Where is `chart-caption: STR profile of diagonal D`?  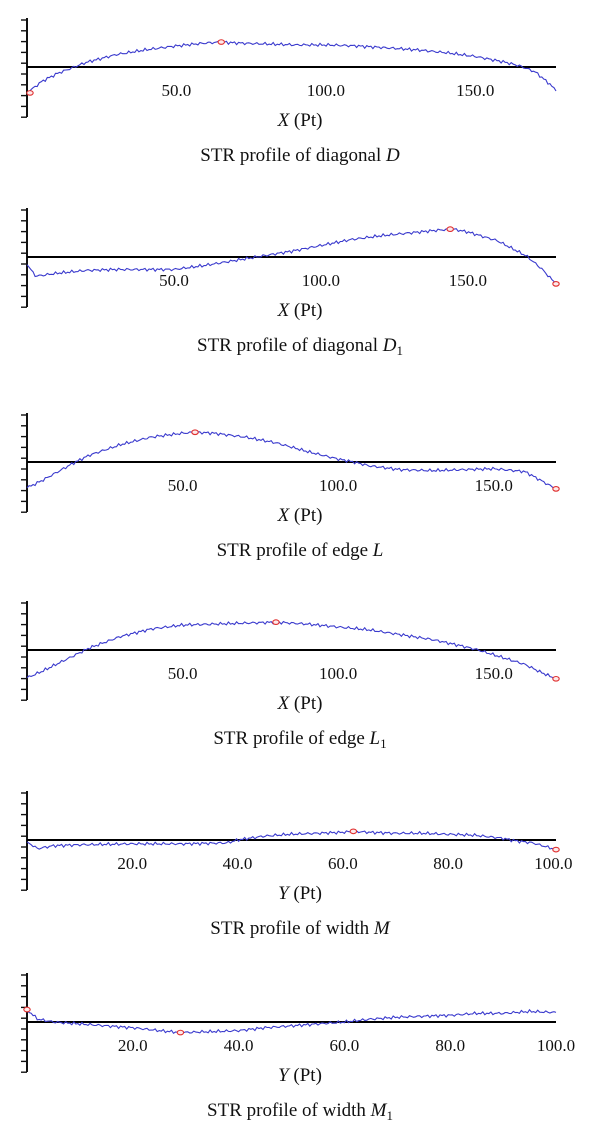
chart-caption: STR profile of diagonal D is located at coordinates (300, 156).